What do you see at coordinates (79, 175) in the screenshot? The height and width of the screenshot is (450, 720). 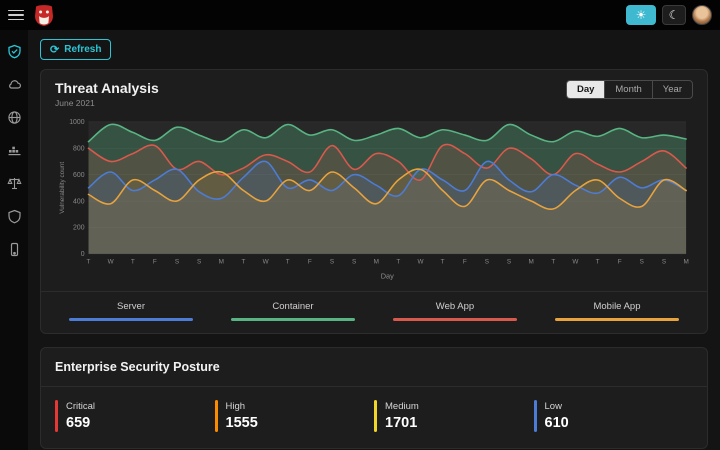 I see `svg-text: 600` at bounding box center [79, 175].